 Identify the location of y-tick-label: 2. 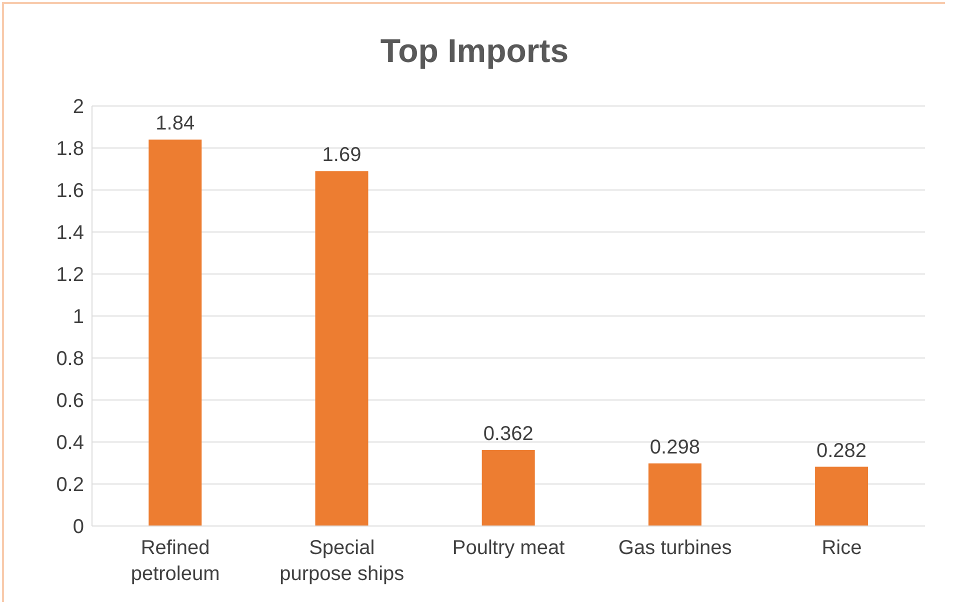
(78, 107).